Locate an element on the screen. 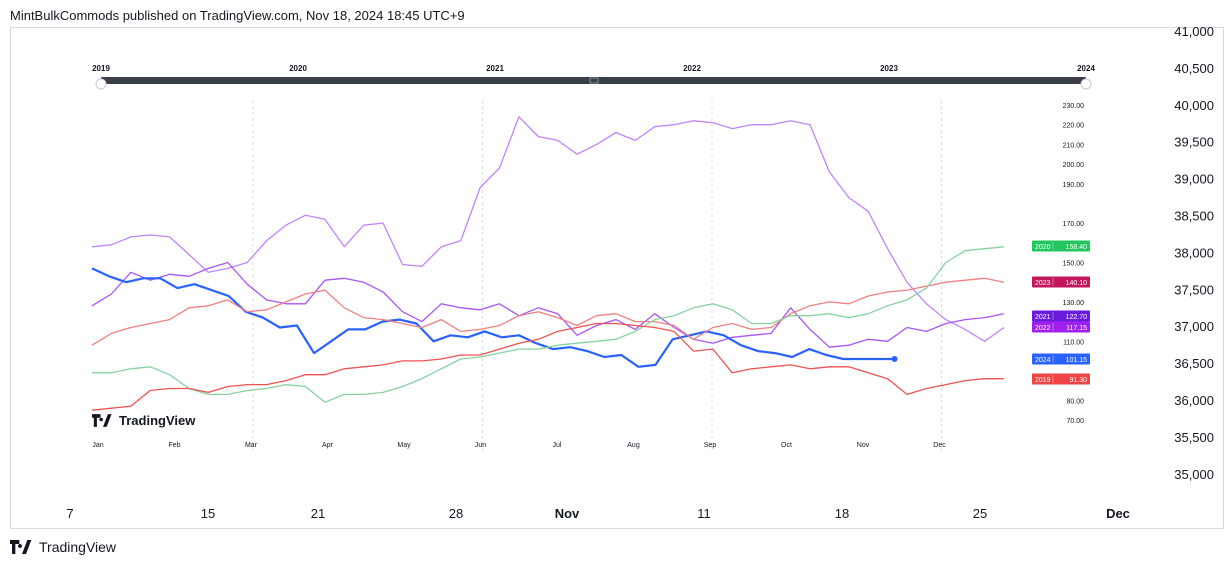 The image size is (1230, 568). badge-2022: 2022 117.15 is located at coordinates (1061, 327).